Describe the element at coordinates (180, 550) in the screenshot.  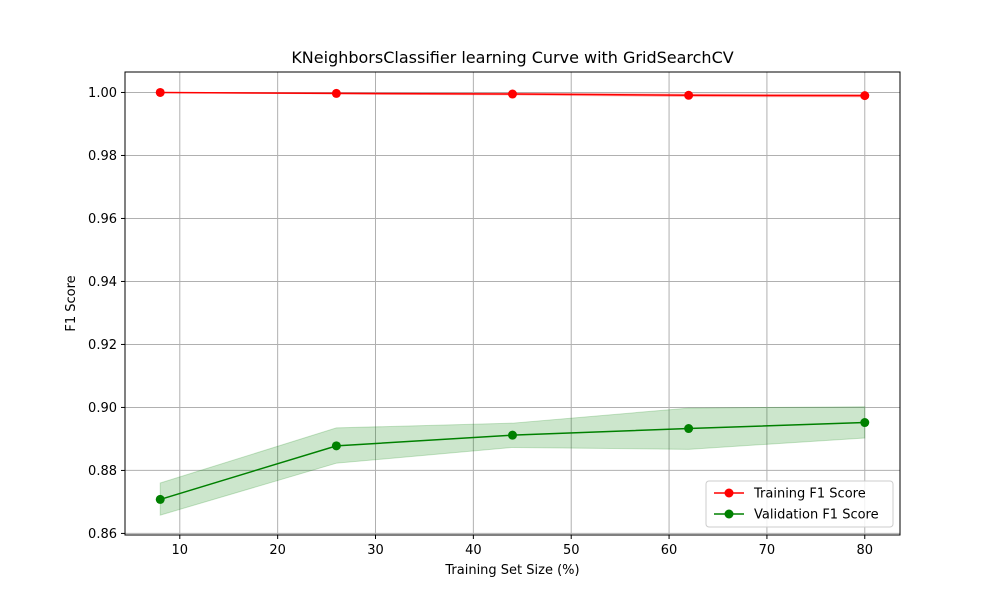
I see `x-tick-label: 10` at that location.